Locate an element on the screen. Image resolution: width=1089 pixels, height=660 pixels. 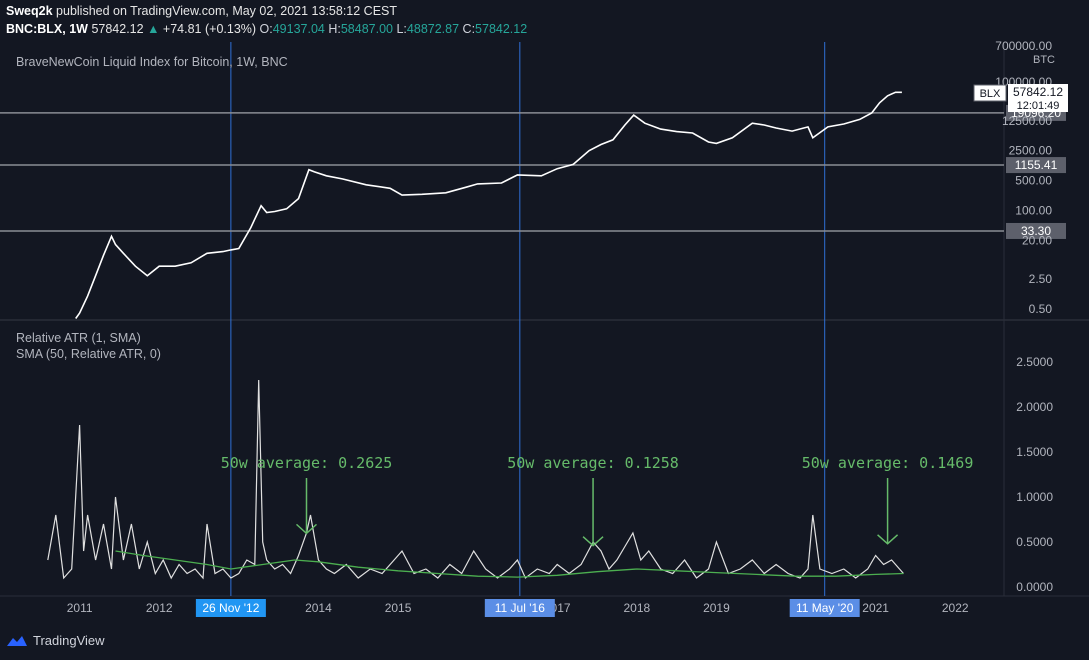
date-marker-label: 26 Nov '12 is located at coordinates (230, 608).